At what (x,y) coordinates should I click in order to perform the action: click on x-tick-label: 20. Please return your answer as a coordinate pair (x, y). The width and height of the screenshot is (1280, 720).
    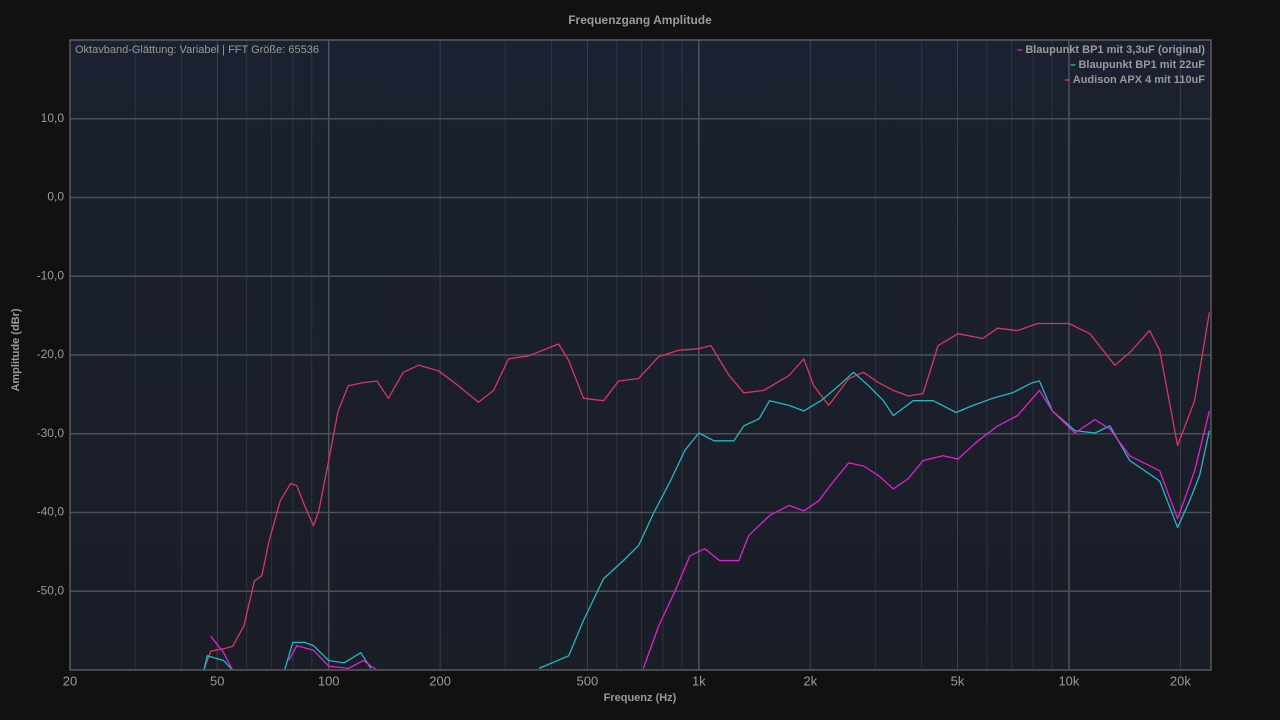
    Looking at the image, I should click on (70, 680).